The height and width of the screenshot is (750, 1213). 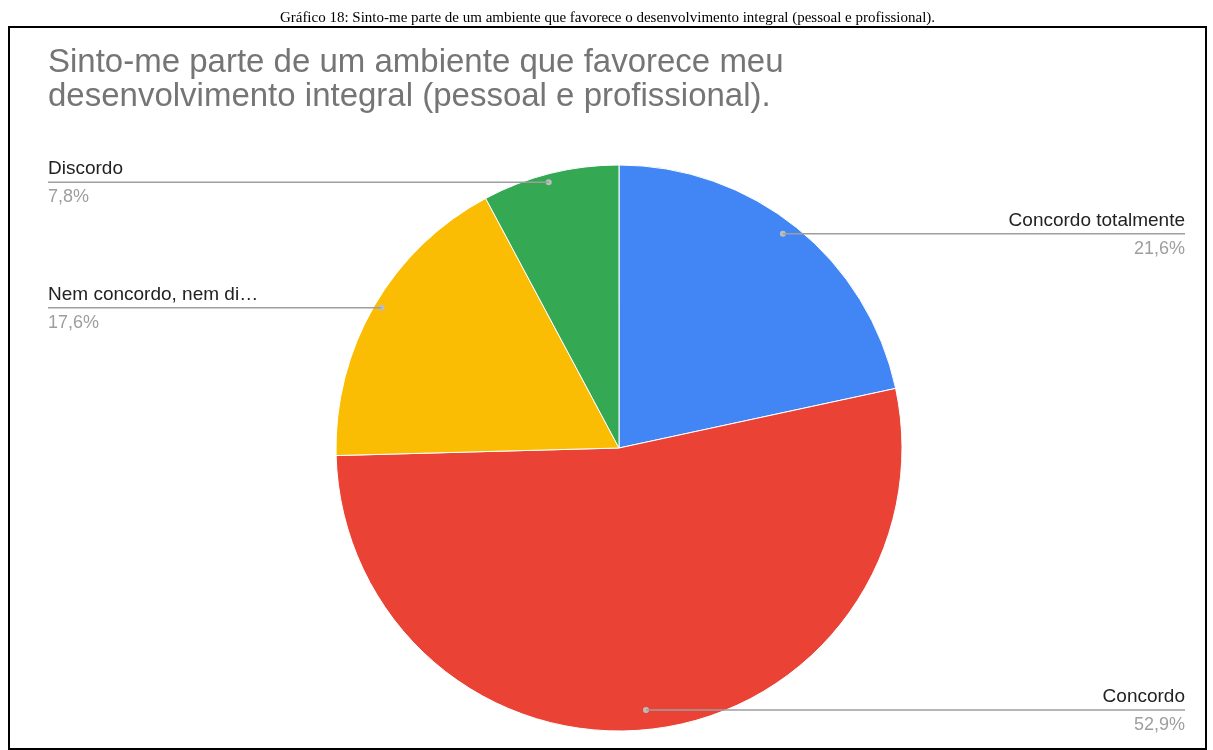 What do you see at coordinates (69, 196) in the screenshot?
I see `data-label: 7,8%` at bounding box center [69, 196].